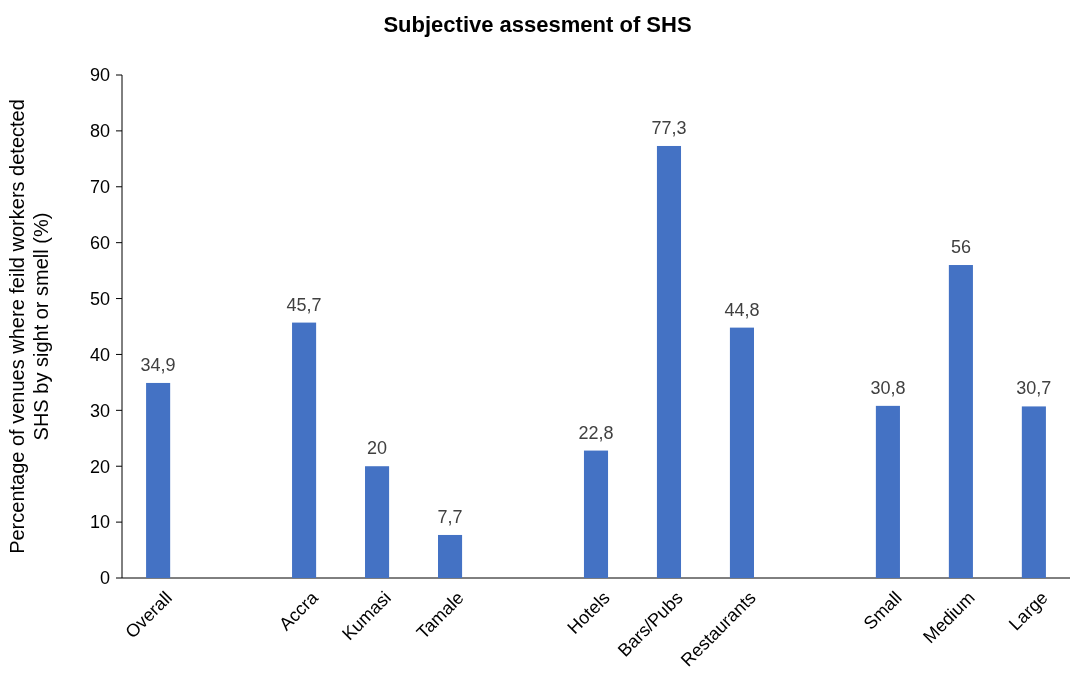 The width and height of the screenshot is (1075, 694). I want to click on data-label: 7,7, so click(450, 516).